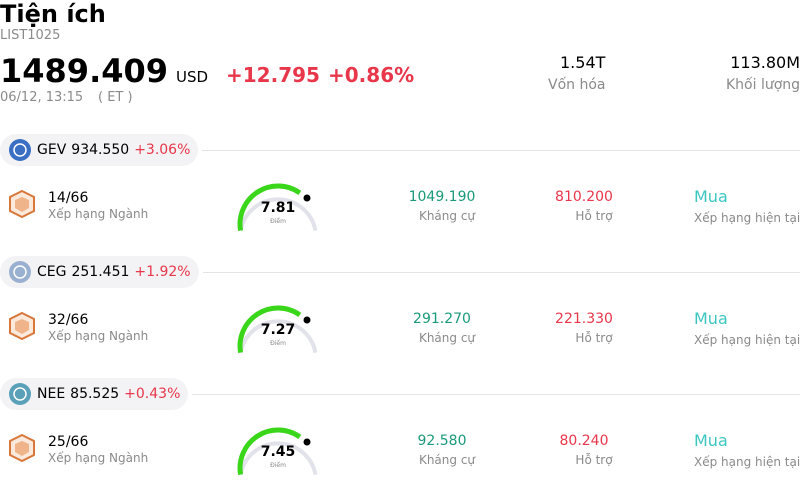  Describe the element at coordinates (53, 14) in the screenshot. I see `title: Tiện ích` at that location.